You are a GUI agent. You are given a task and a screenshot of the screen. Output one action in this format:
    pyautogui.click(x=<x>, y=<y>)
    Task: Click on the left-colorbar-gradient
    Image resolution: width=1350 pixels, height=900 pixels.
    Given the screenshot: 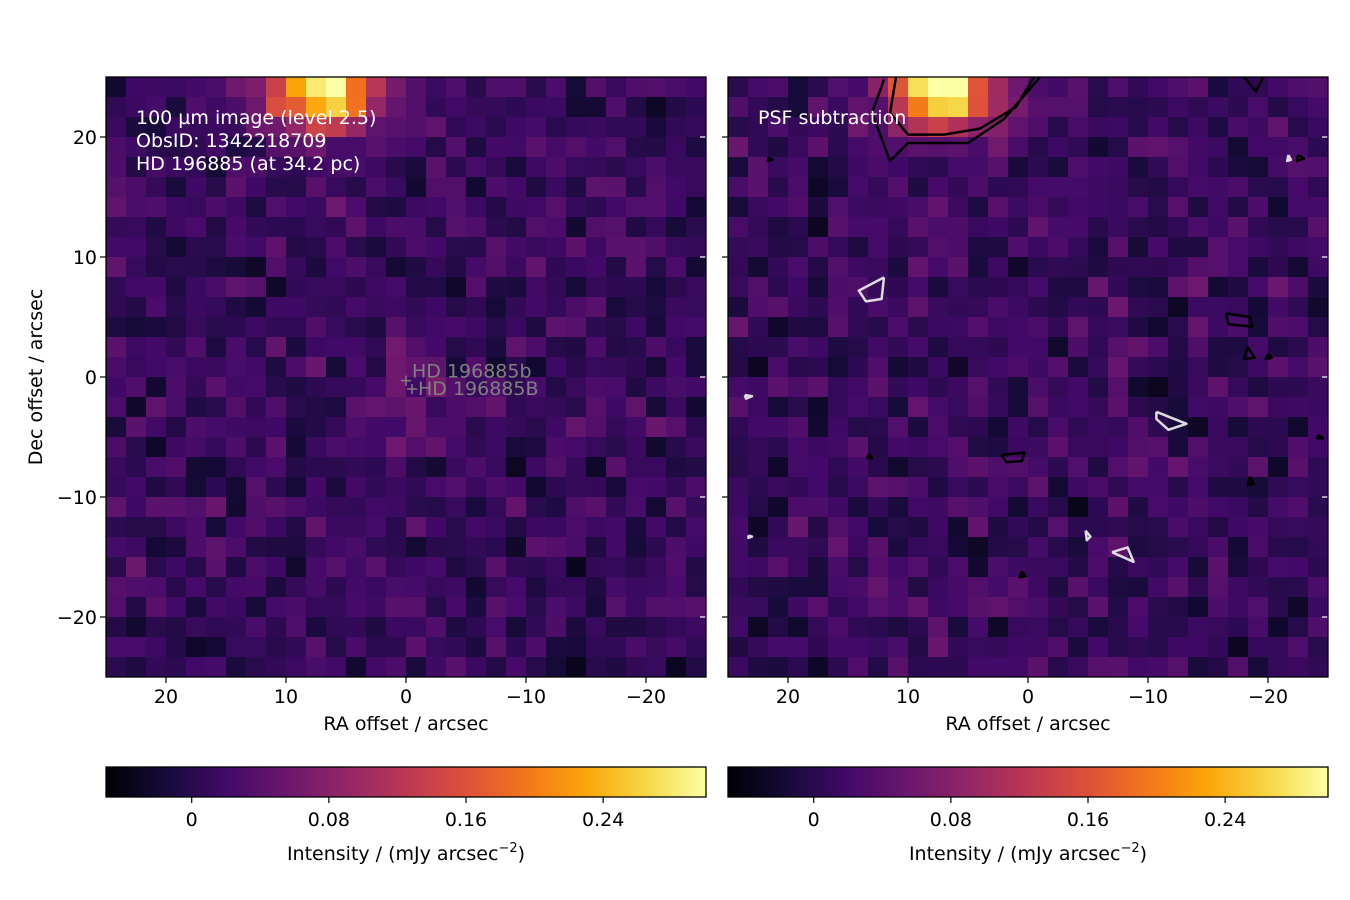 What is the action you would take?
    pyautogui.click(x=406, y=782)
    